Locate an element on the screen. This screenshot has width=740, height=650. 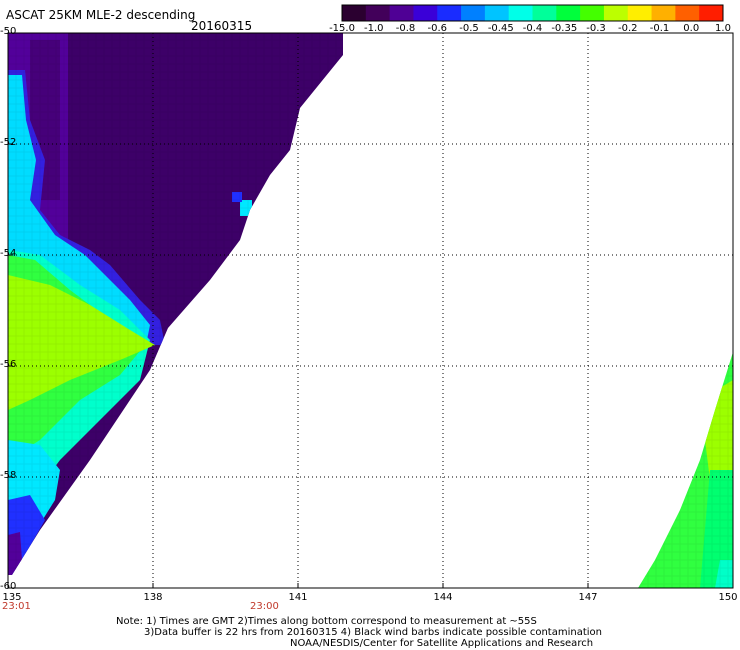
colorbar-label: -15.0 is located at coordinates (342, 28).